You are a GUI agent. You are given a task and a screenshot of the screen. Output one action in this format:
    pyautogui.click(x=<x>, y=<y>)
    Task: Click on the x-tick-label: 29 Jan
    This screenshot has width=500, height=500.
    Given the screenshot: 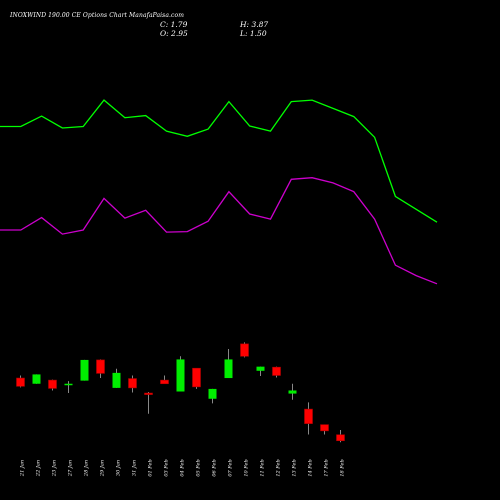 What is the action you would take?
    pyautogui.click(x=103, y=468)
    